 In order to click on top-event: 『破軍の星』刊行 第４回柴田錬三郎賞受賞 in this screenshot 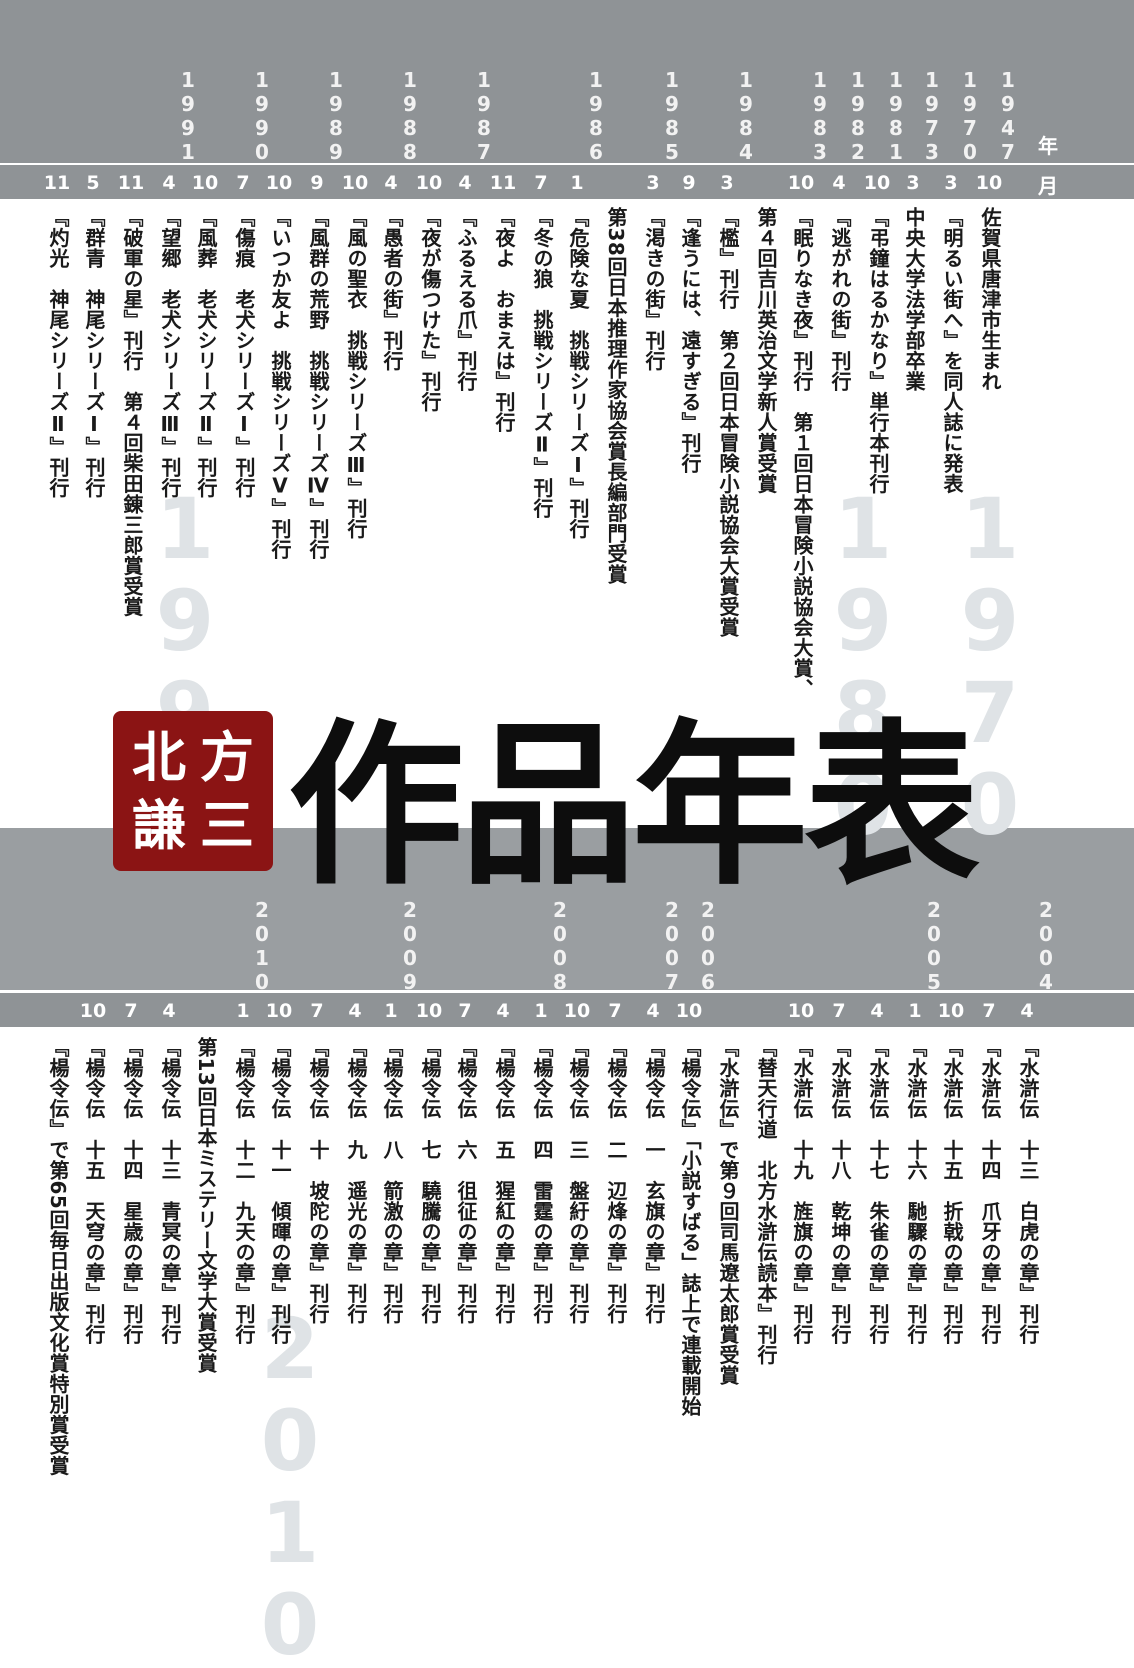, I will do `click(132, 412)`.